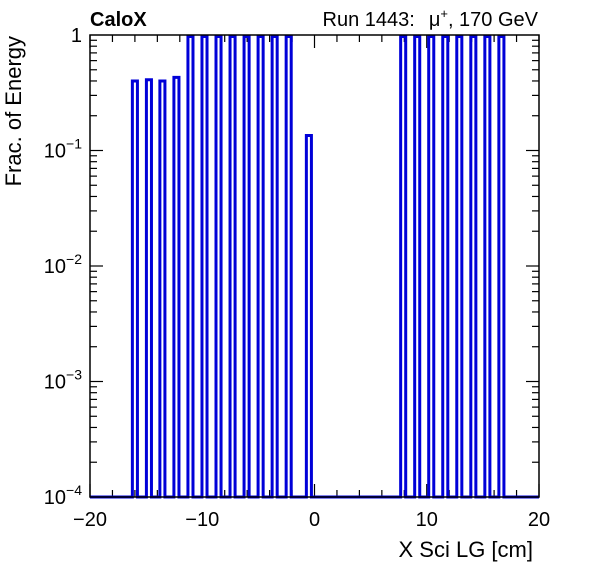  What do you see at coordinates (427, 520) in the screenshot?
I see `x-tick-label: 10` at bounding box center [427, 520].